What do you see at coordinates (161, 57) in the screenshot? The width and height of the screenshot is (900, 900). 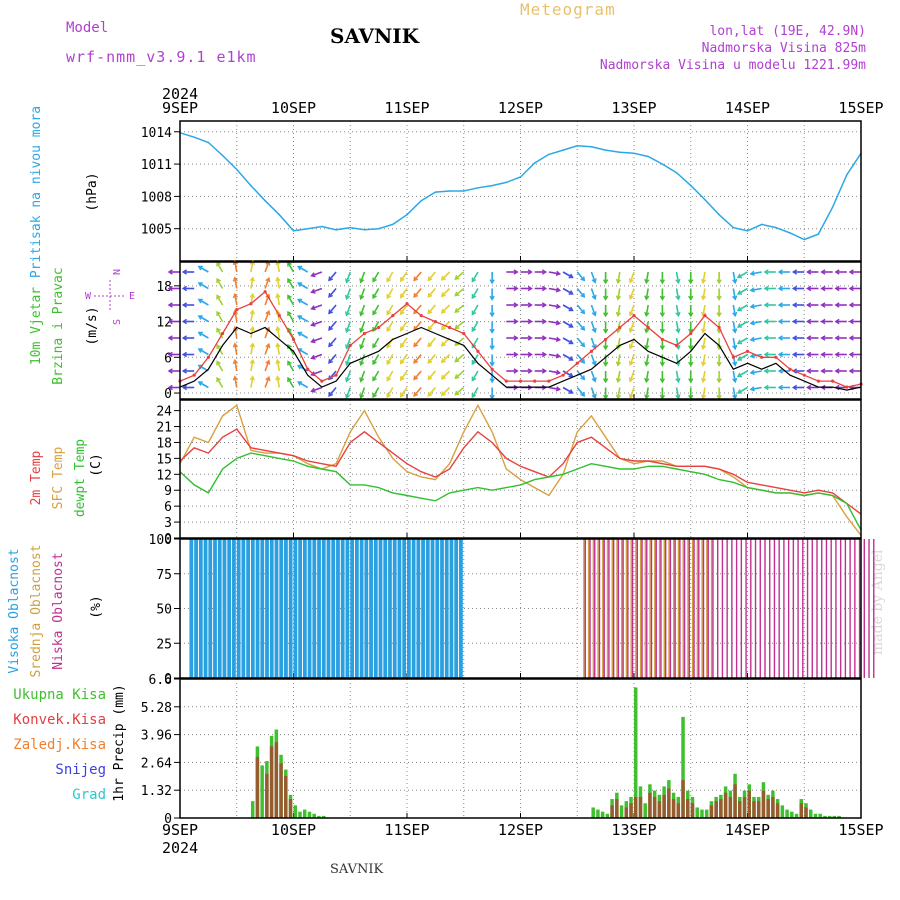 I see `model-name: wrf-nmm_v3.9.1 e1km` at bounding box center [161, 57].